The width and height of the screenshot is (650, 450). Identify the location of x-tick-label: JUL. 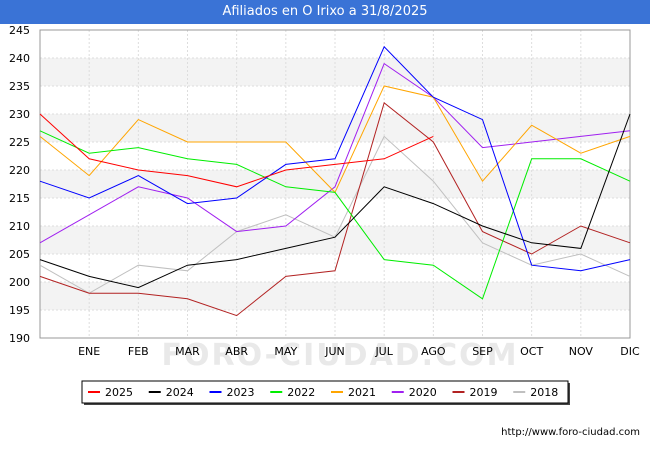
(383, 351).